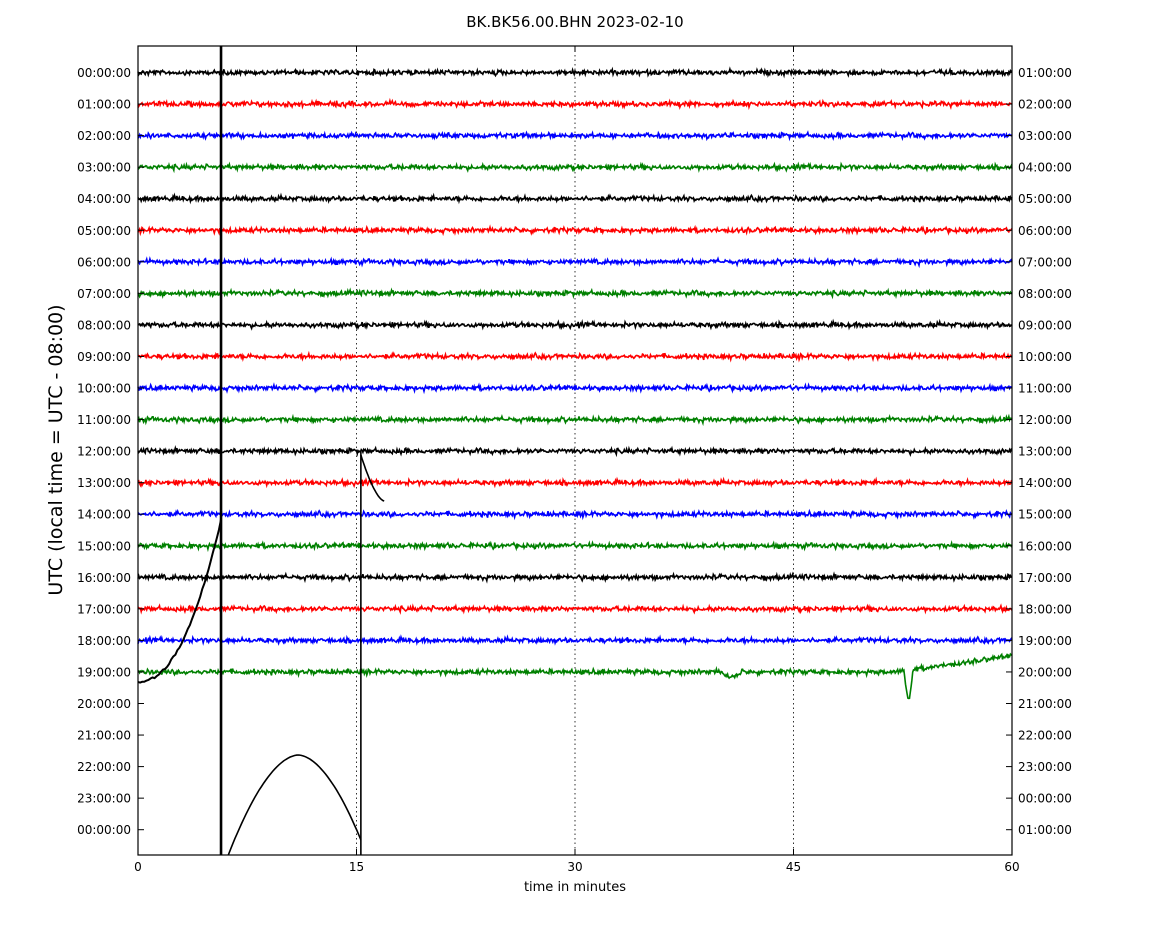 The height and width of the screenshot is (950, 1150). Describe the element at coordinates (104, 672) in the screenshot. I see `left-time-label: 19:00:00` at that location.